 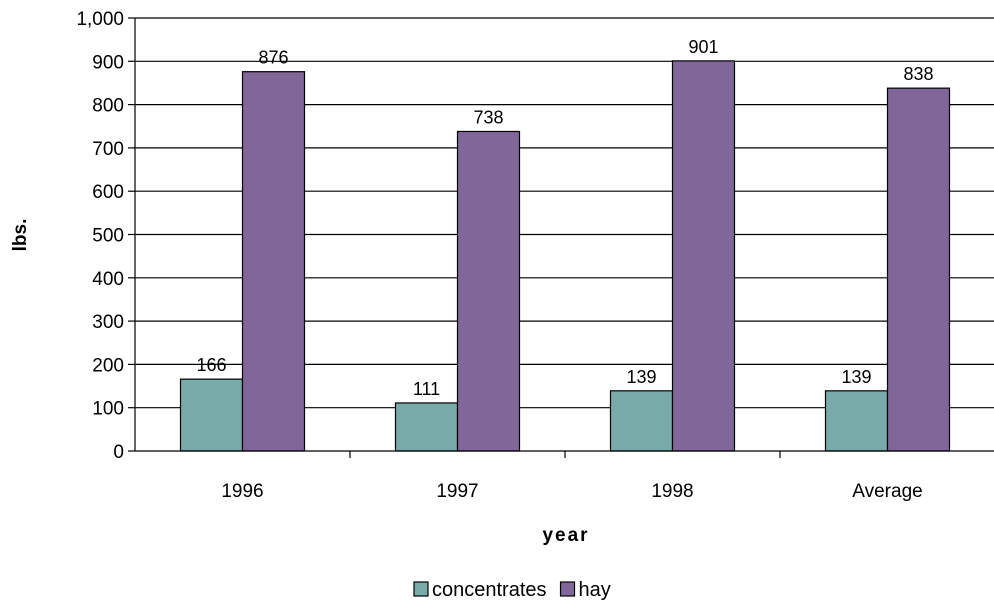 What do you see at coordinates (20, 235) in the screenshot?
I see `y-axis-title: lbs.` at bounding box center [20, 235].